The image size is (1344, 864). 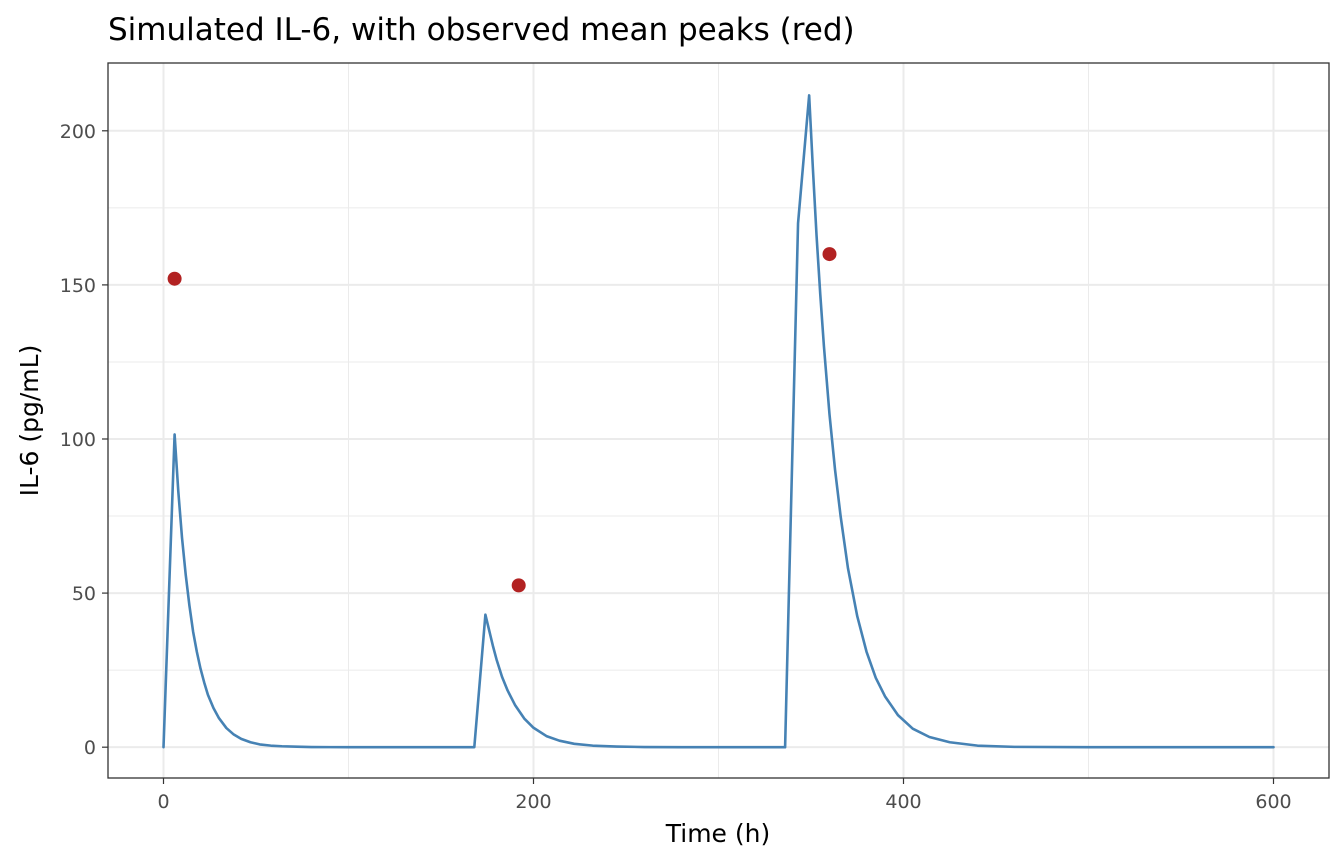 I want to click on x-axis-title: Time (h), so click(x=717, y=833).